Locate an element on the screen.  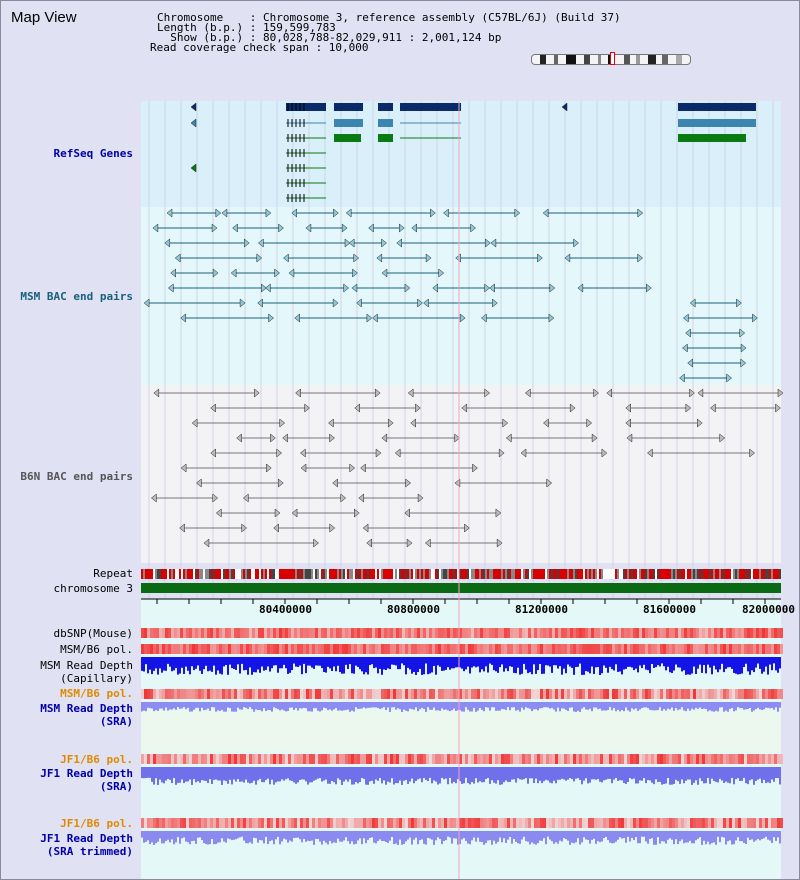
bac-end-marker is located at coordinates (294, 513).